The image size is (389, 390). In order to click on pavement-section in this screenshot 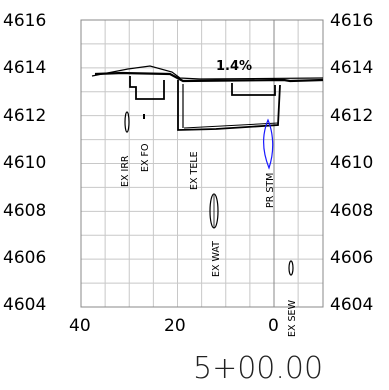, I will do `click(229, 105)`.